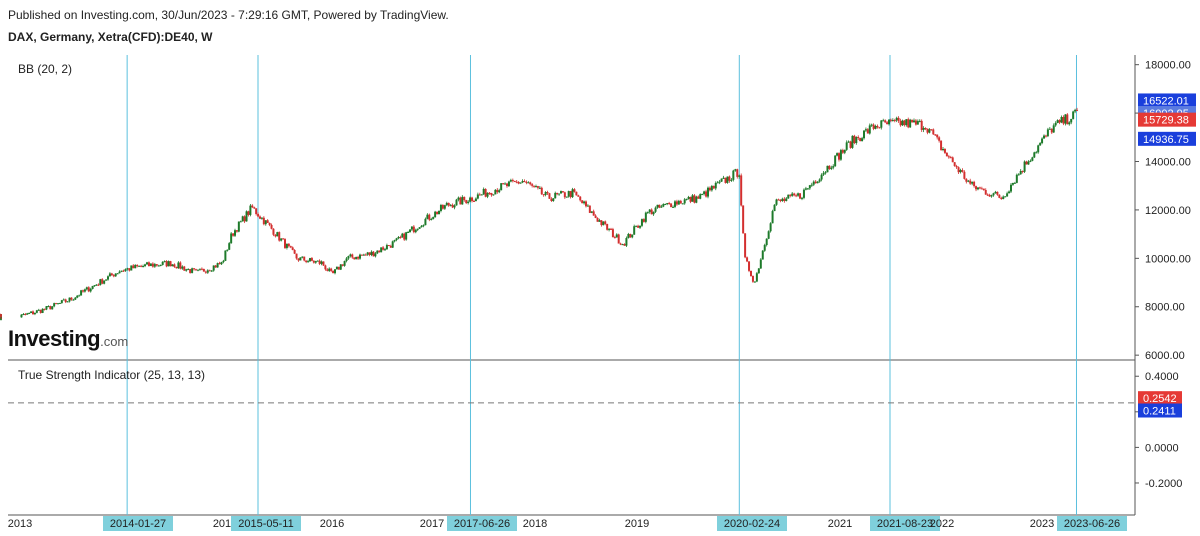 The image size is (1200, 536). Describe the element at coordinates (265, 524) in the screenshot. I see `x-tick-label: 2015-05-11` at that location.